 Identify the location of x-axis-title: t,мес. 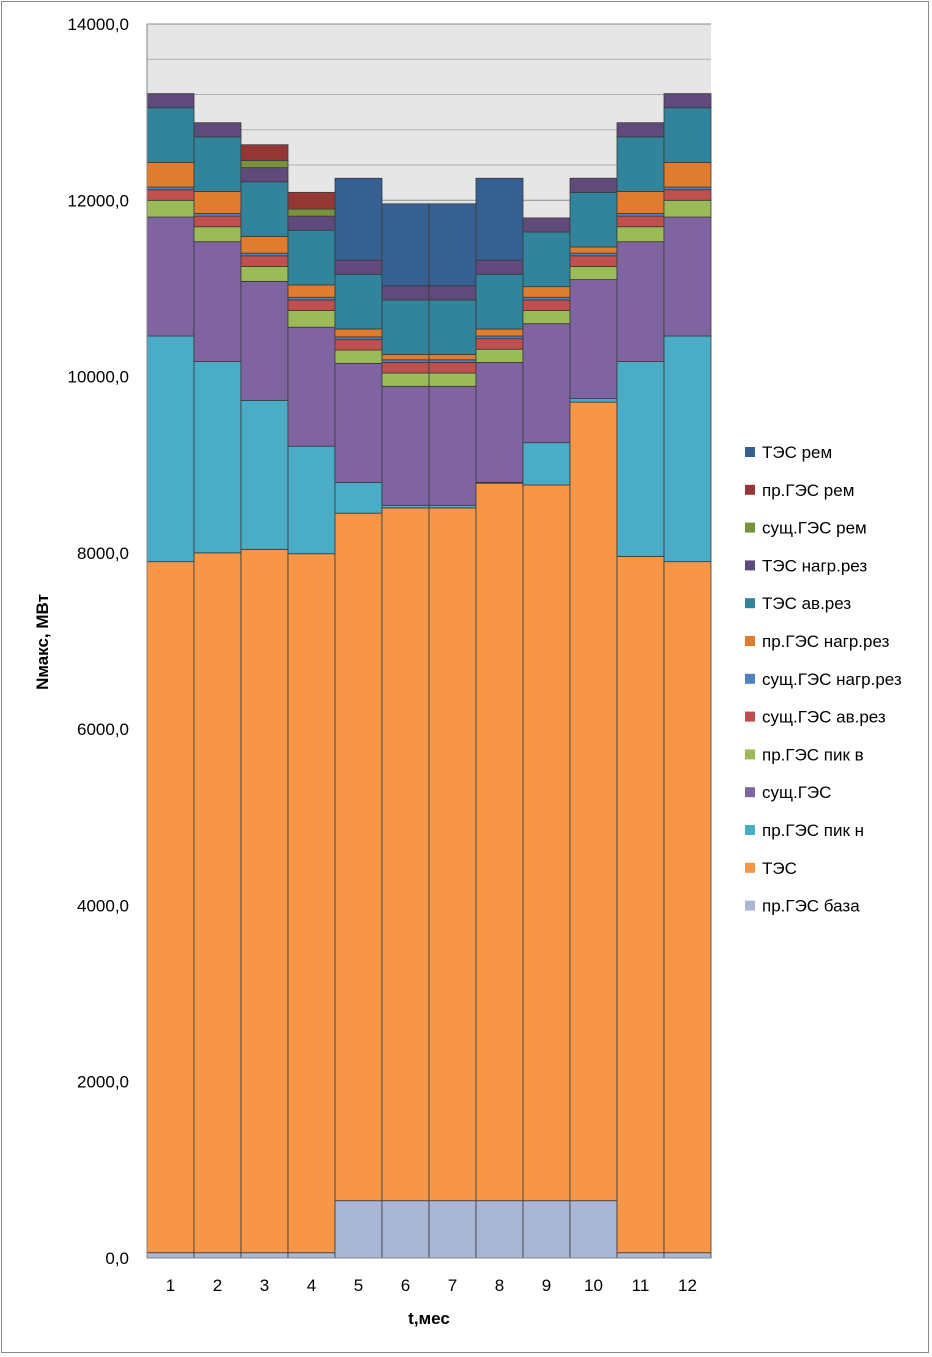
(429, 1318).